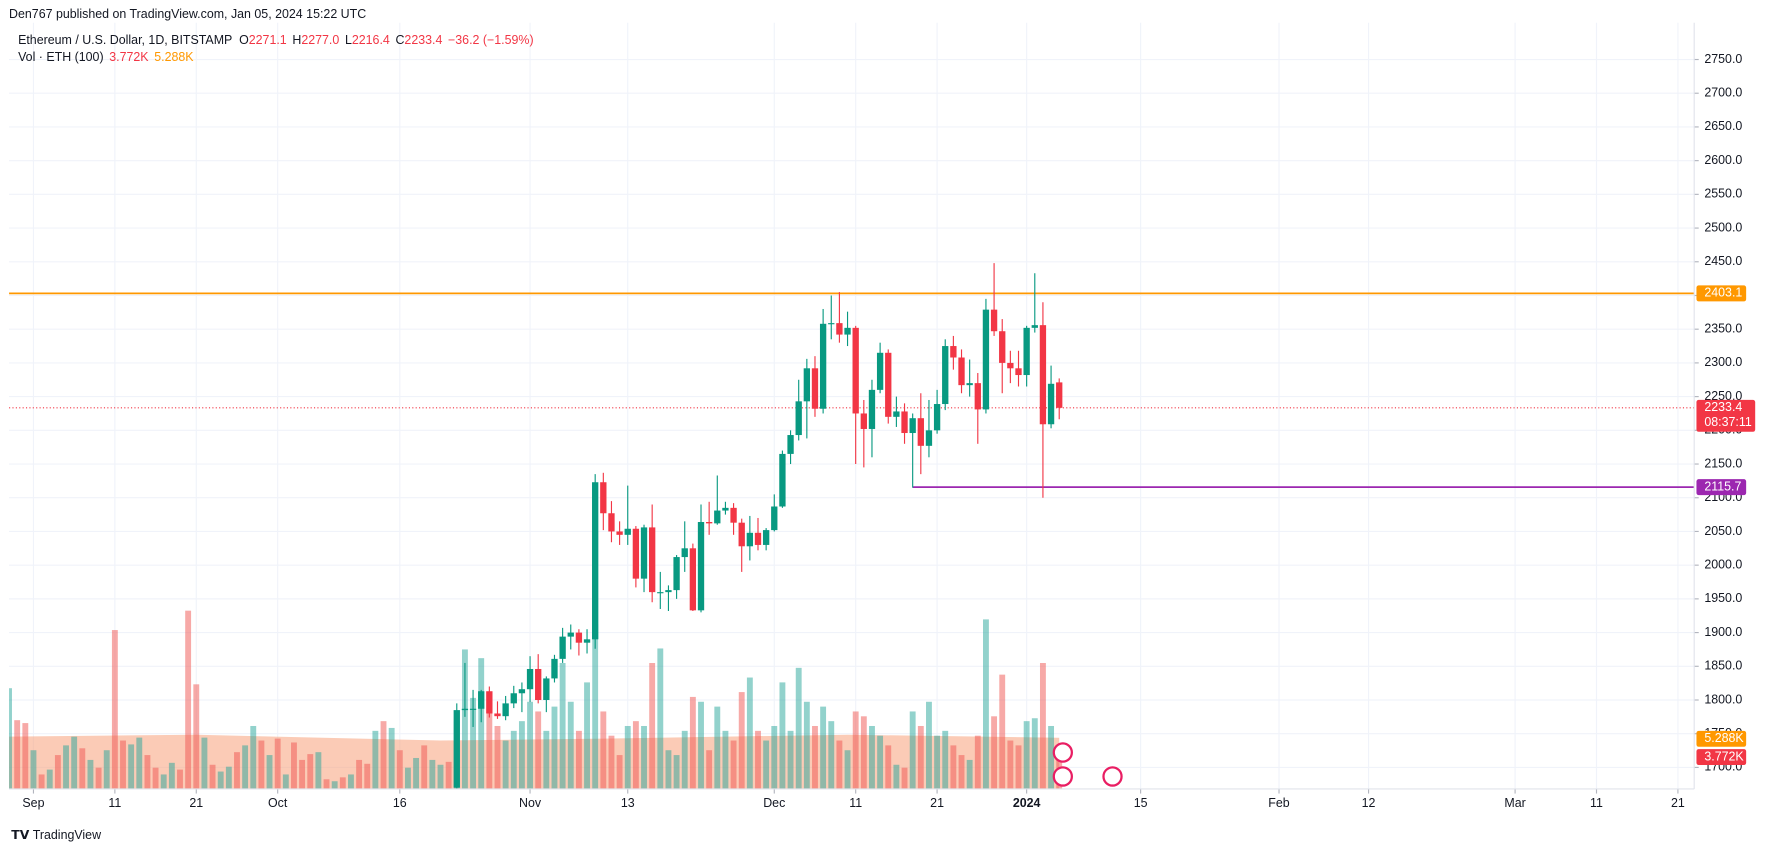  I want to click on volume-legend: Vol · ETH (100) 3.772K 5.288K, so click(106, 57).